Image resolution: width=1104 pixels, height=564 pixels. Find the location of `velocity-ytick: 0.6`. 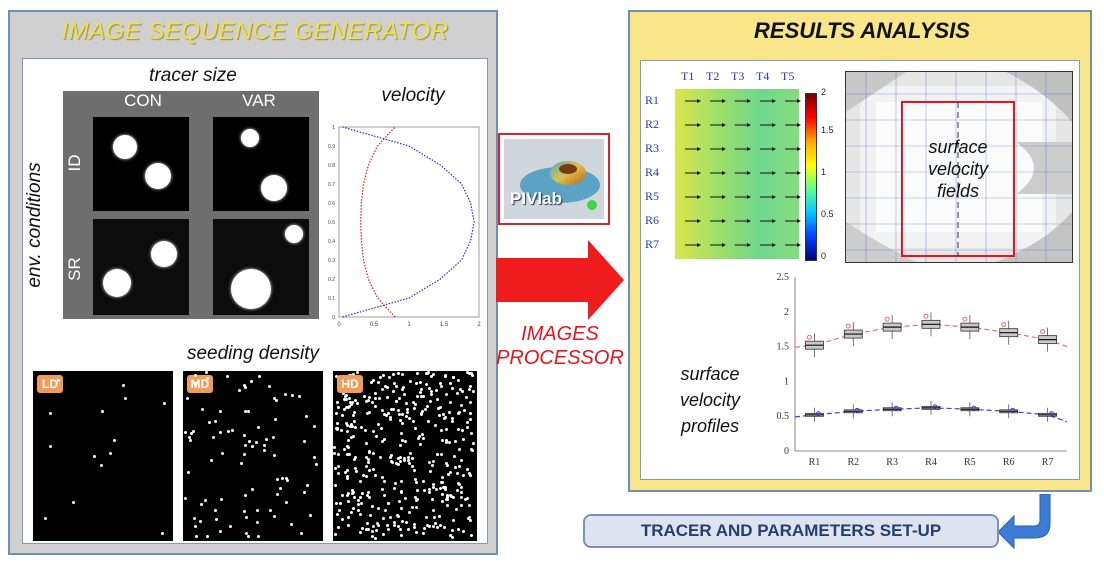

velocity-ytick: 0.6 is located at coordinates (331, 204).